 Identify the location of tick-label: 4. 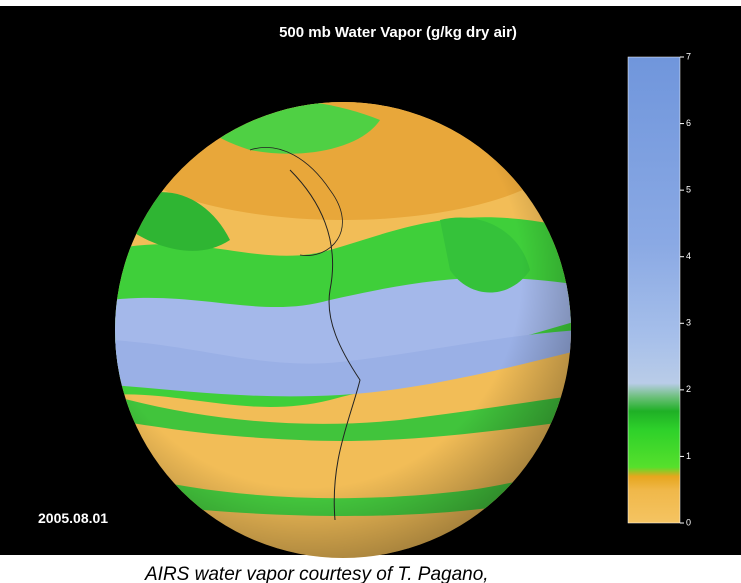
(688, 256).